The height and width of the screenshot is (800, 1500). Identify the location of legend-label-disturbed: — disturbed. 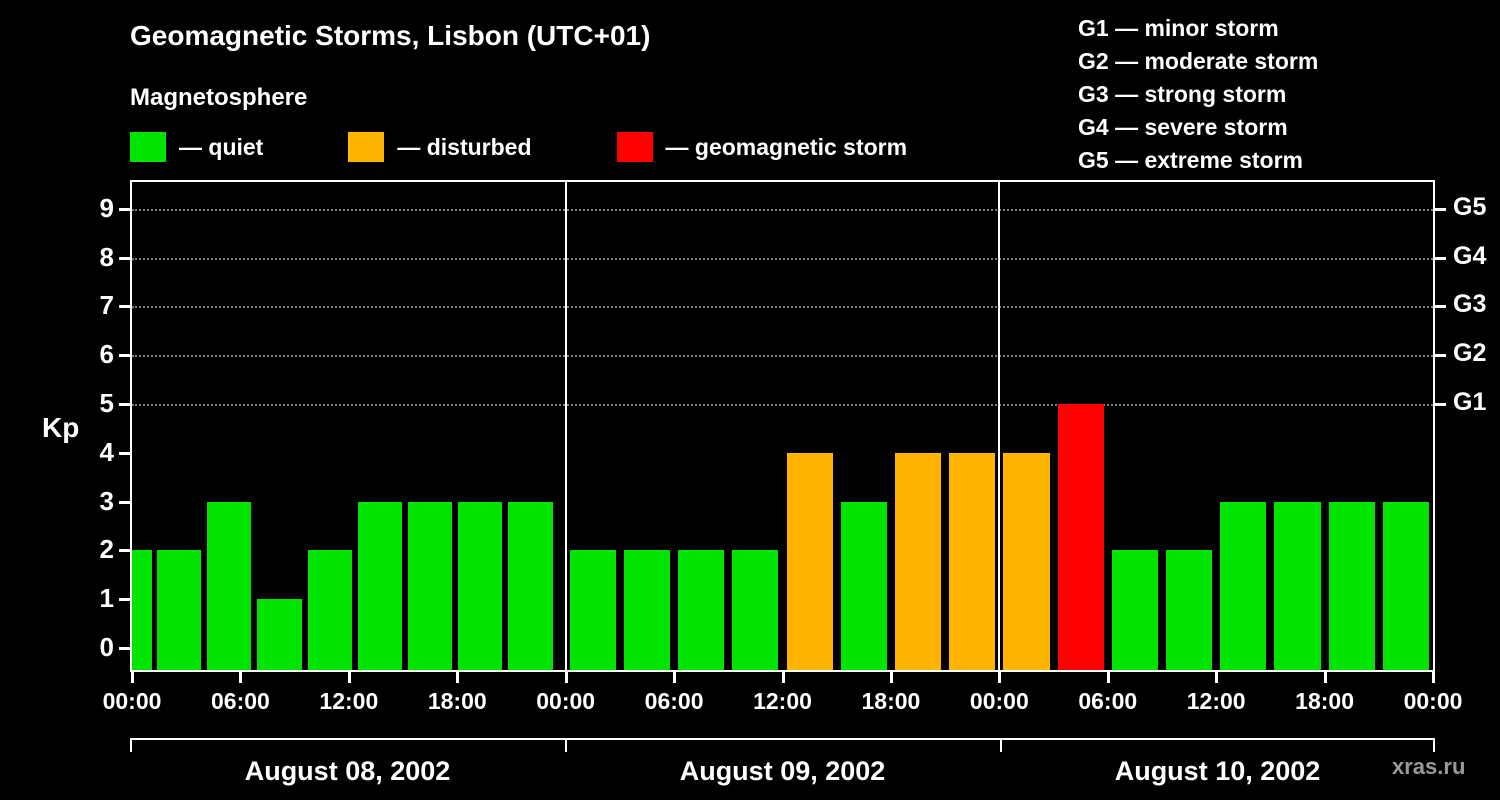
(464, 146).